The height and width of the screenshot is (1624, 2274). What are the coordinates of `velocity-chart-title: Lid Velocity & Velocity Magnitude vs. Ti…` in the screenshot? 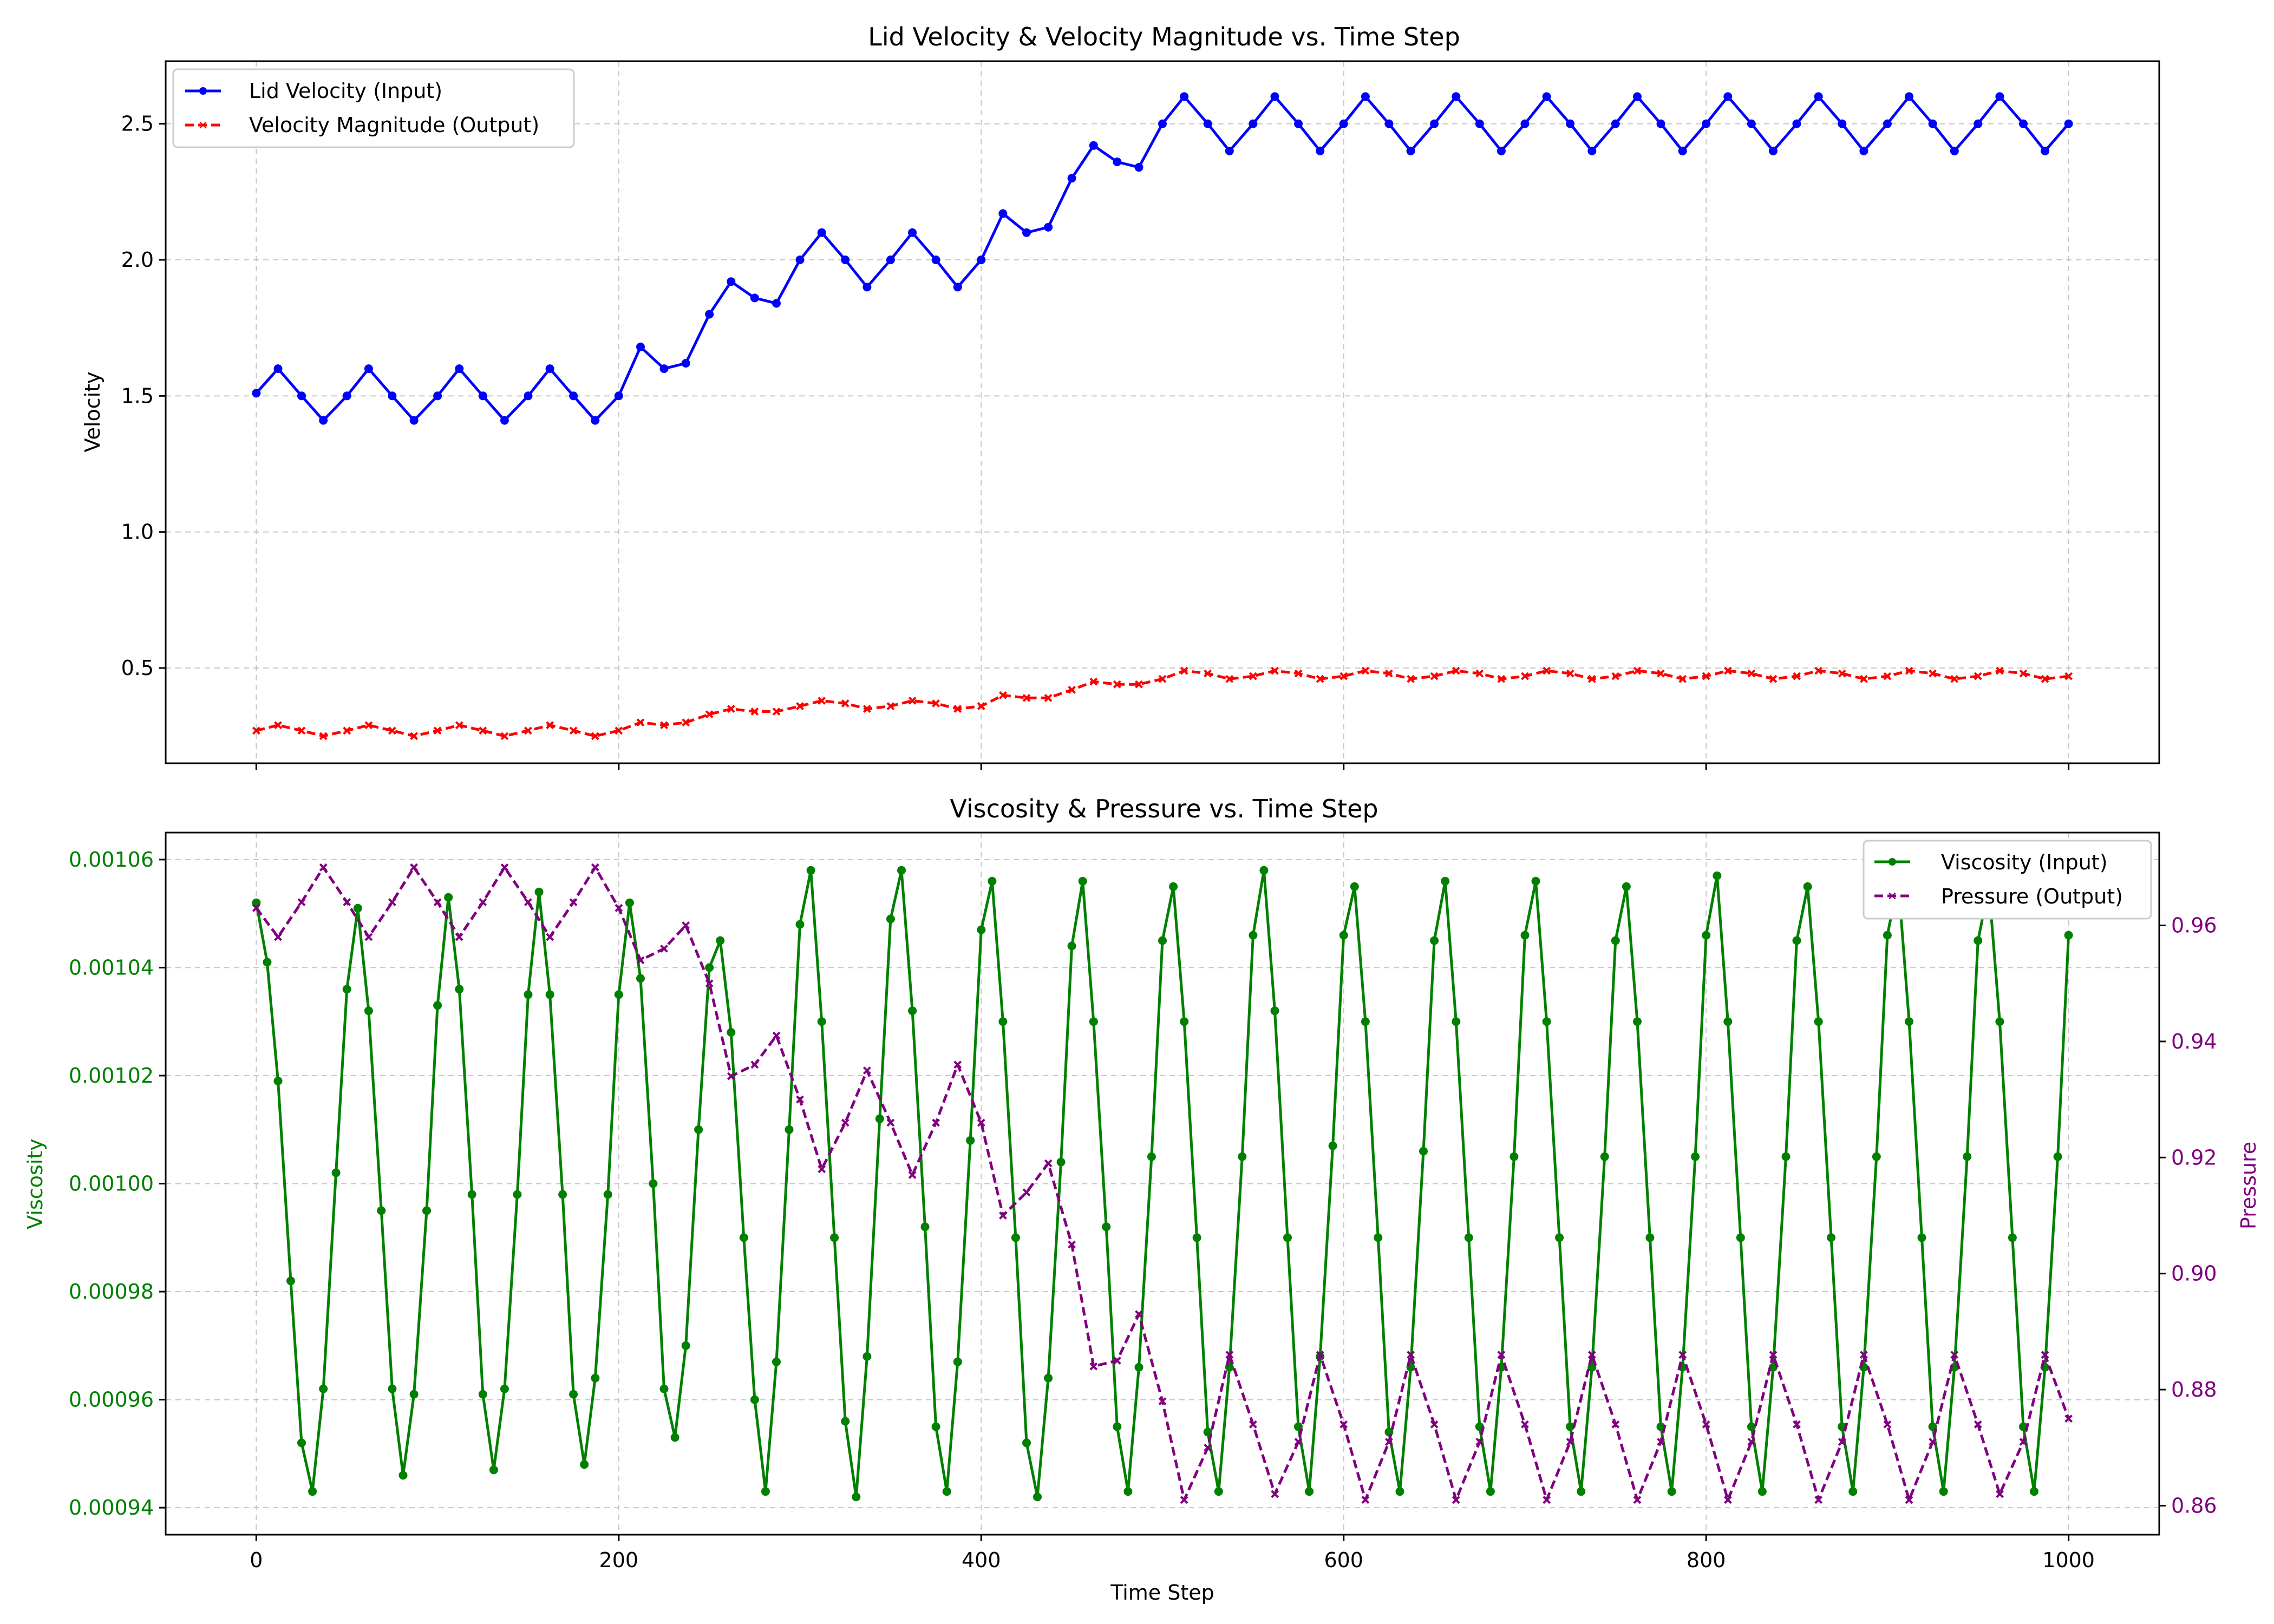 It's located at (1164, 36).